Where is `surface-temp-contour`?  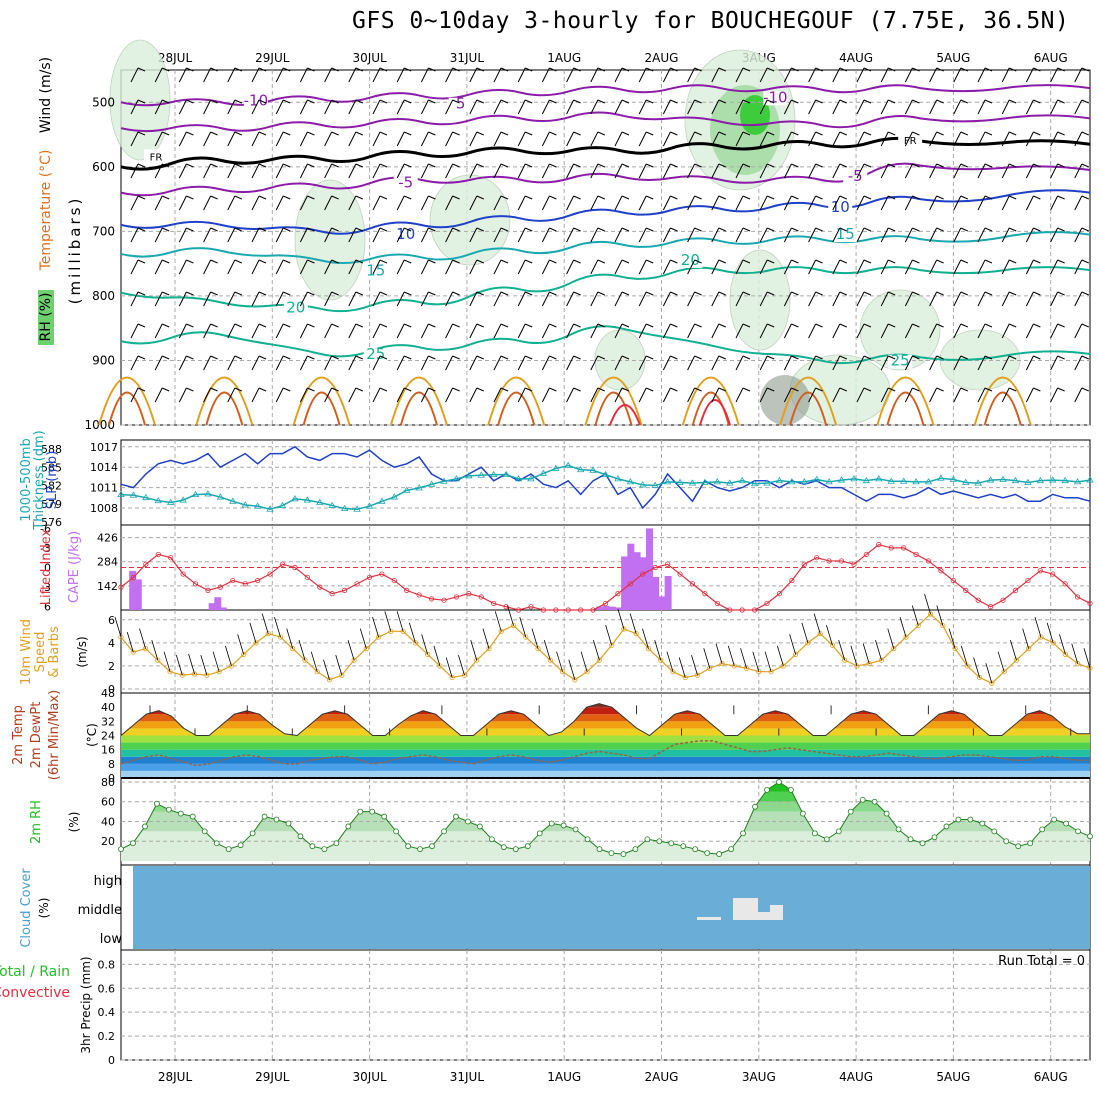 surface-temp-contour is located at coordinates (127, 401).